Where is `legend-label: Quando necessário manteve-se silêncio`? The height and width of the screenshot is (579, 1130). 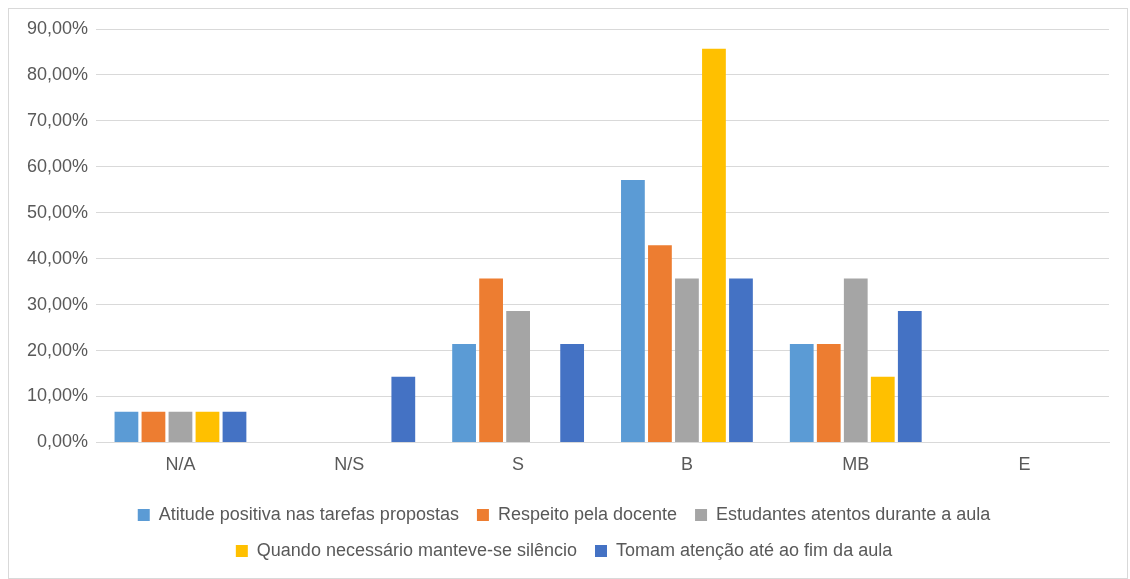
legend-label: Quando necessário manteve-se silêncio is located at coordinates (417, 549).